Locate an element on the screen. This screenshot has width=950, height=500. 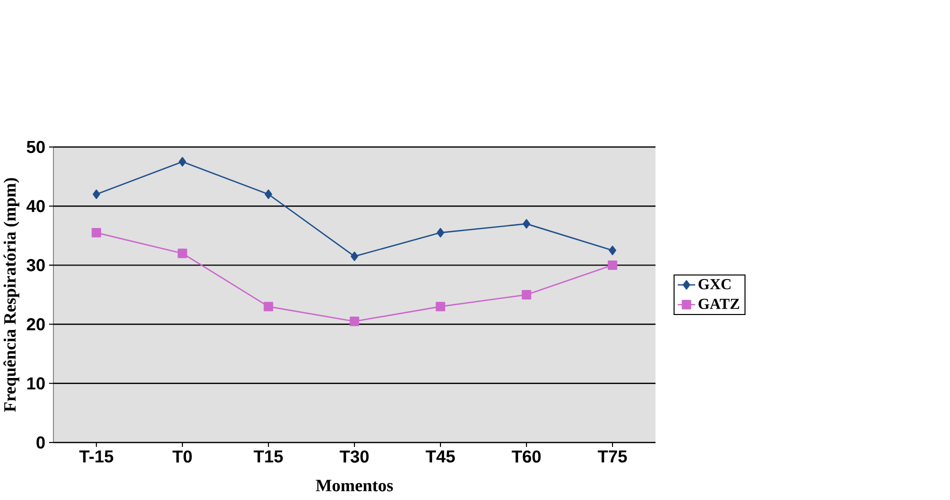
x-tick-label: T30 is located at coordinates (354, 456).